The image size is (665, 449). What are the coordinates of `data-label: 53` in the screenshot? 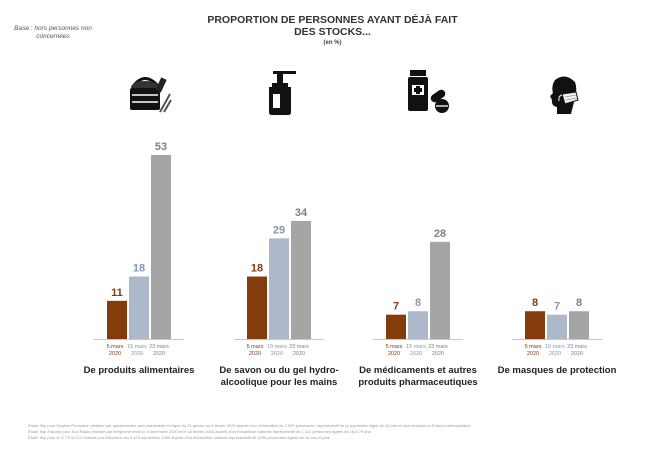 It's located at (161, 147).